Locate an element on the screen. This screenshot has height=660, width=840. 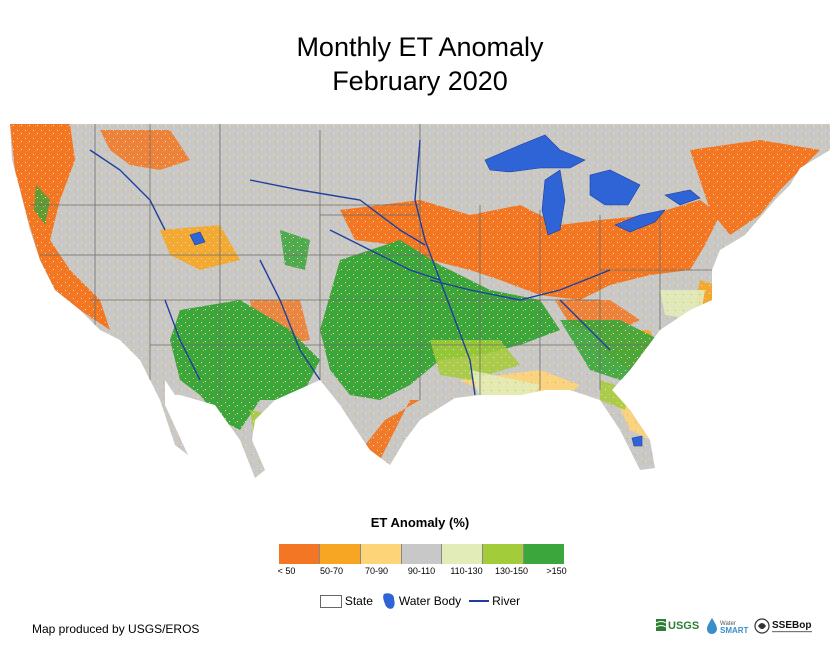
great-salt-lake is located at coordinates (197, 238).